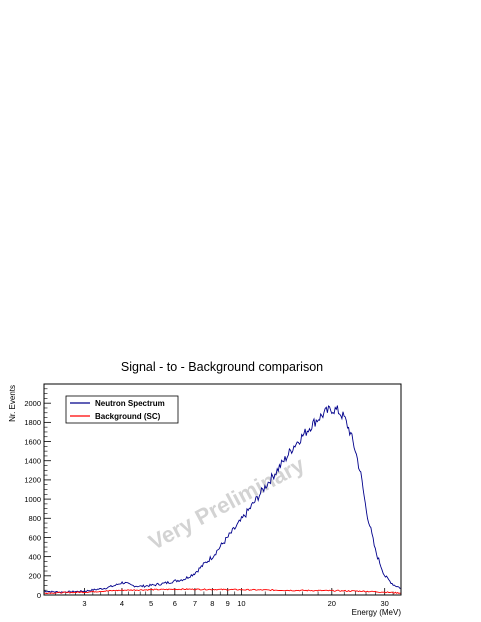 The width and height of the screenshot is (481, 622). What do you see at coordinates (32, 480) in the screenshot?
I see `y-tick-label: 1200` at bounding box center [32, 480].